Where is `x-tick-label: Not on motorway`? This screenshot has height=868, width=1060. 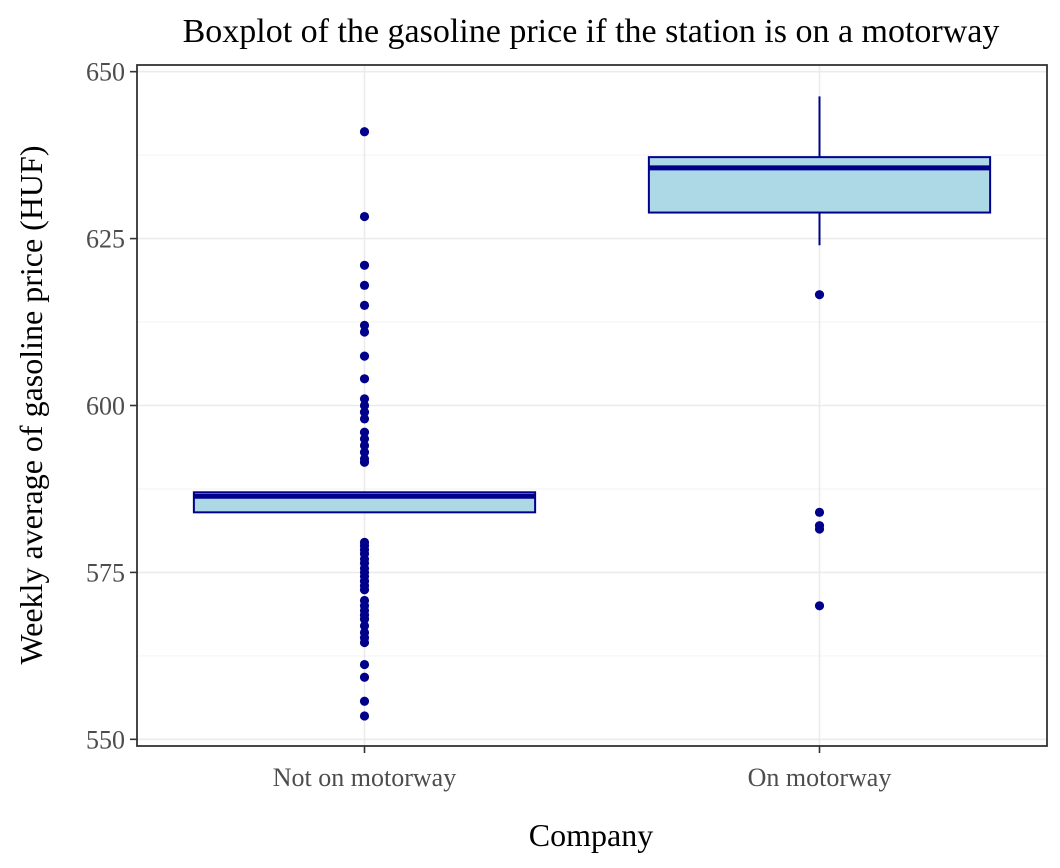
x-tick-label: Not on motorway is located at coordinates (364, 777).